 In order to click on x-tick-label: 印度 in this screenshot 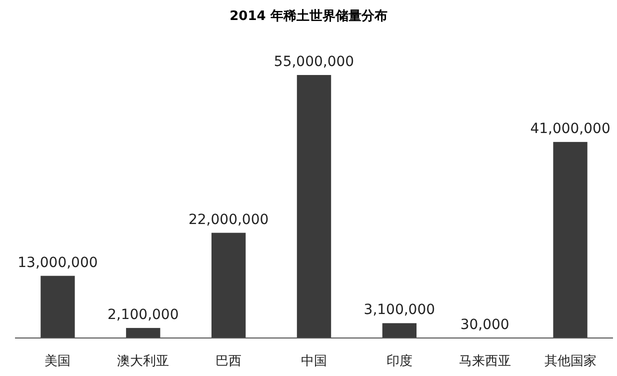, I will do `click(399, 361)`.